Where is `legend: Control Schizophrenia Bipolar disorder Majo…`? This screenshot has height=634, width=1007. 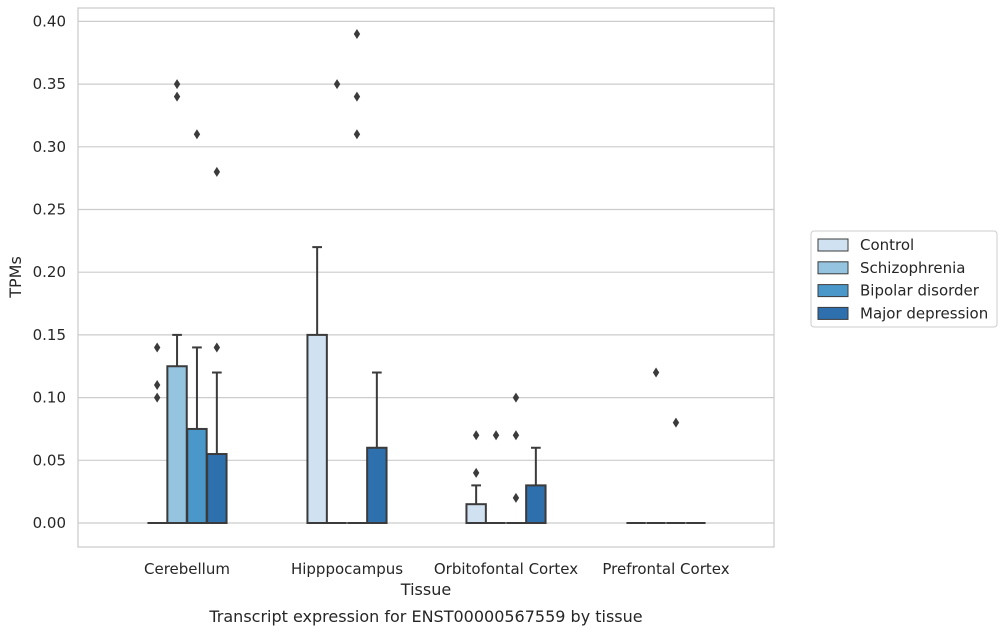 legend: Control Schizophrenia Bipolar disorder Majo… is located at coordinates (904, 279).